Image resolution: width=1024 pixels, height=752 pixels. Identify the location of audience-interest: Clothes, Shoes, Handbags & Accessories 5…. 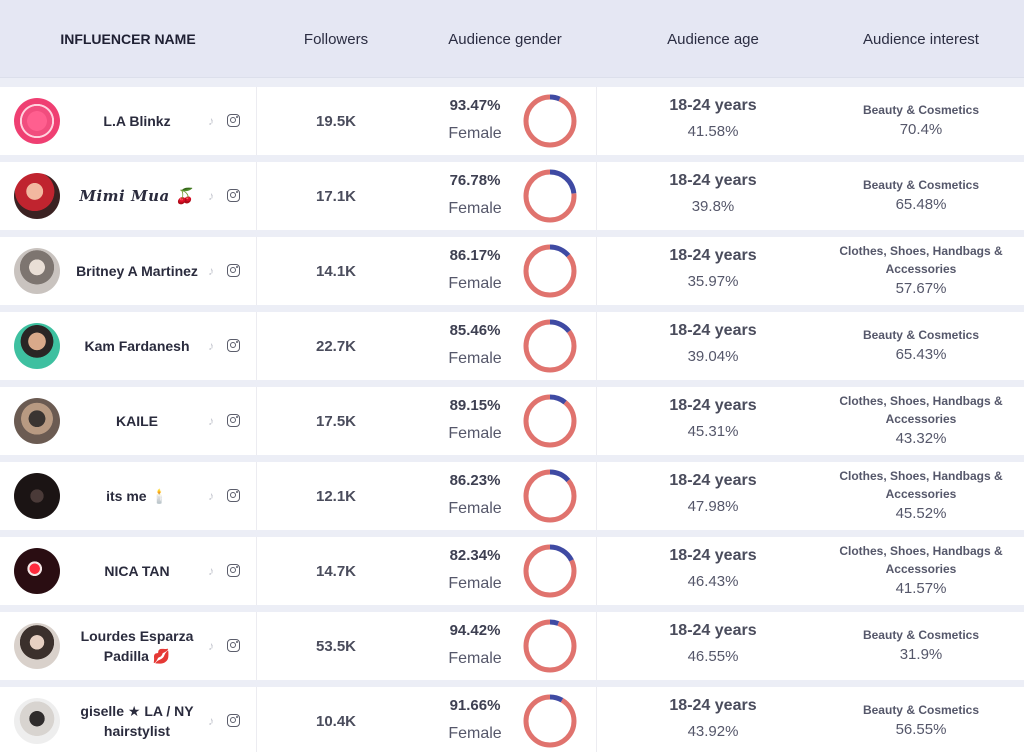
(921, 271).